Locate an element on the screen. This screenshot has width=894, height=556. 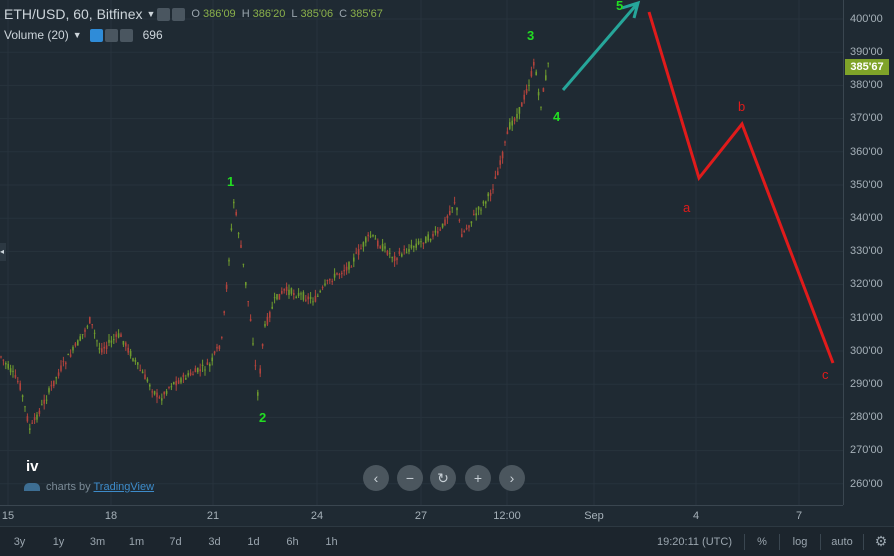
gear-icon: ⚙ is located at coordinates (881, 541).